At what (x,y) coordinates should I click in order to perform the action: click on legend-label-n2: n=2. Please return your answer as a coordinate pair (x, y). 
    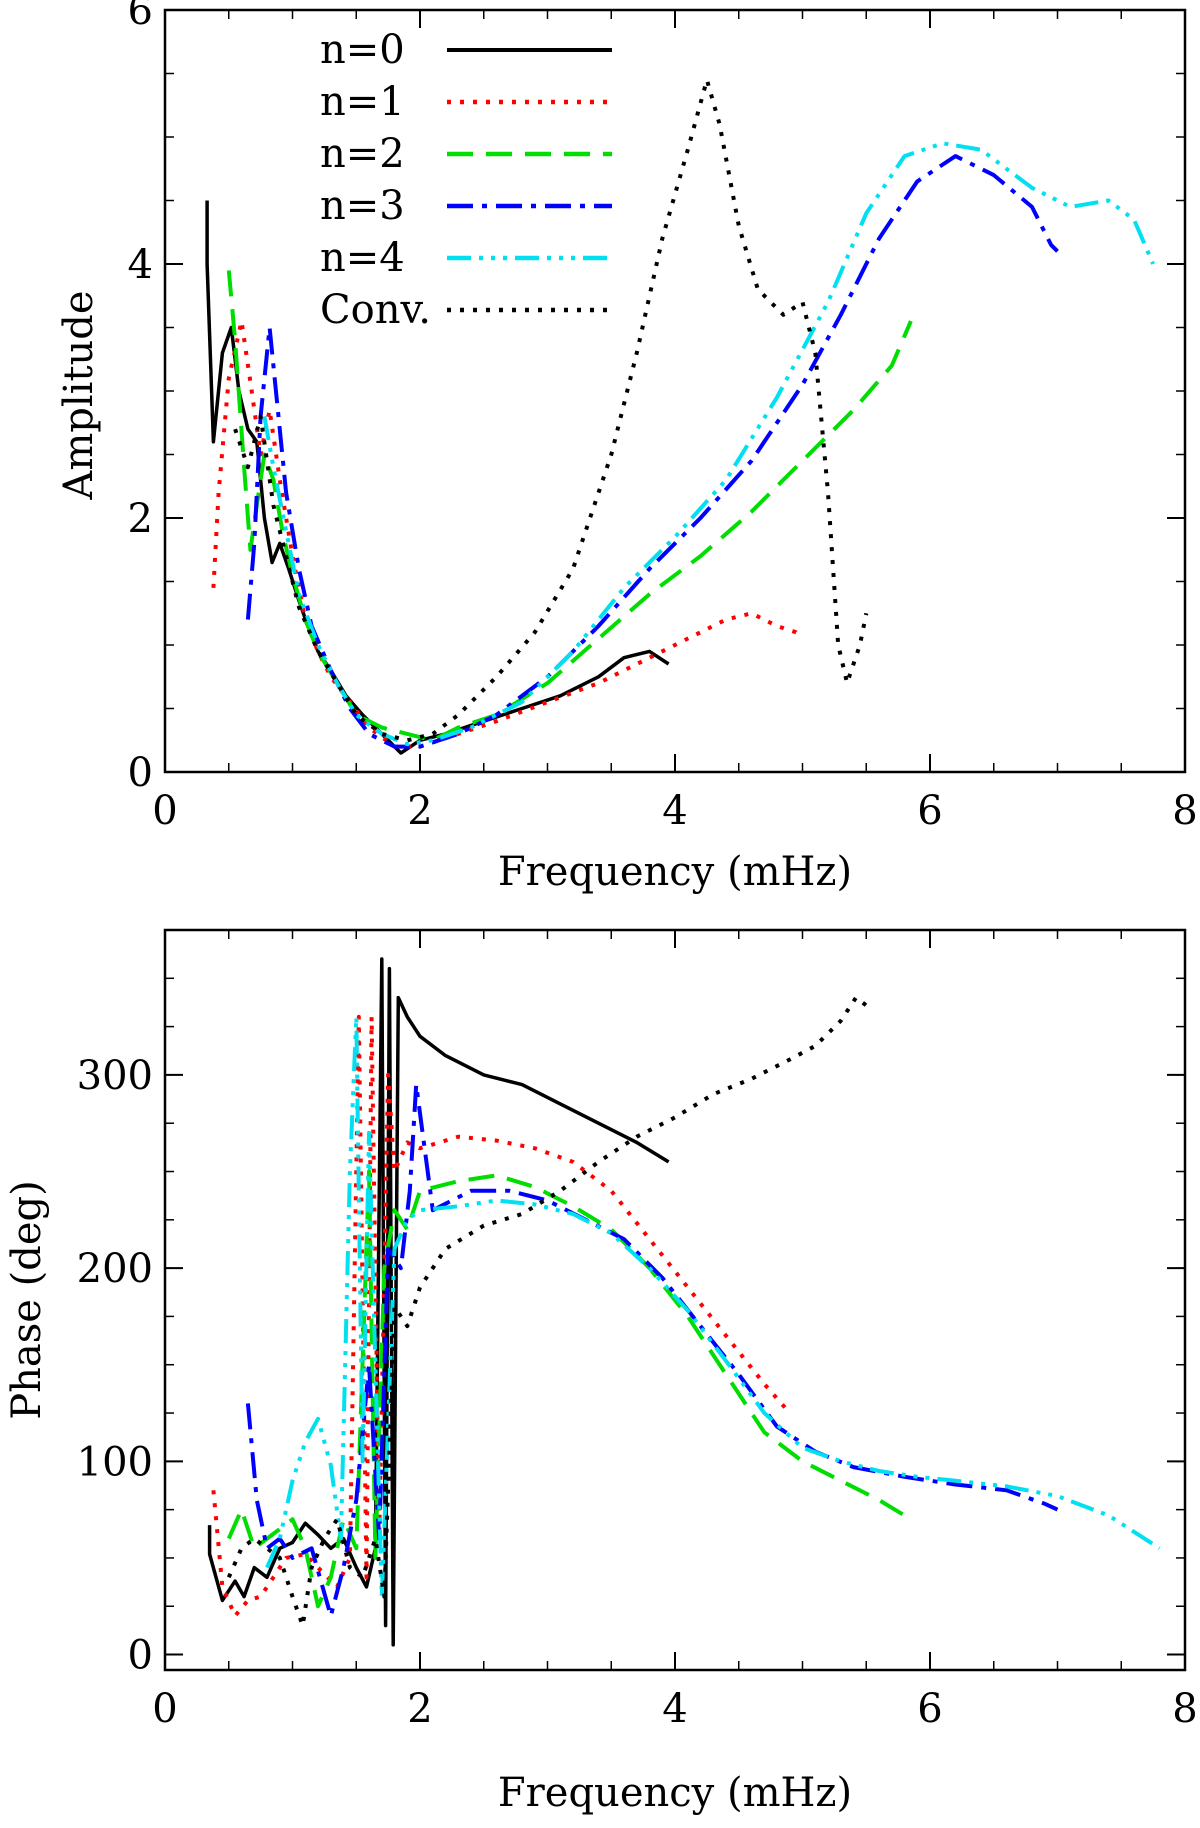
    Looking at the image, I should click on (362, 154).